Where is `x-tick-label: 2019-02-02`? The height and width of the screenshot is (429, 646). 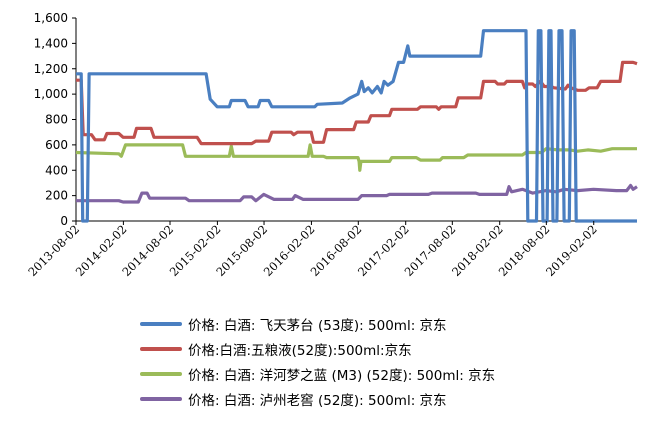
x-tick-label: 2019-02-02 is located at coordinates (571, 250).